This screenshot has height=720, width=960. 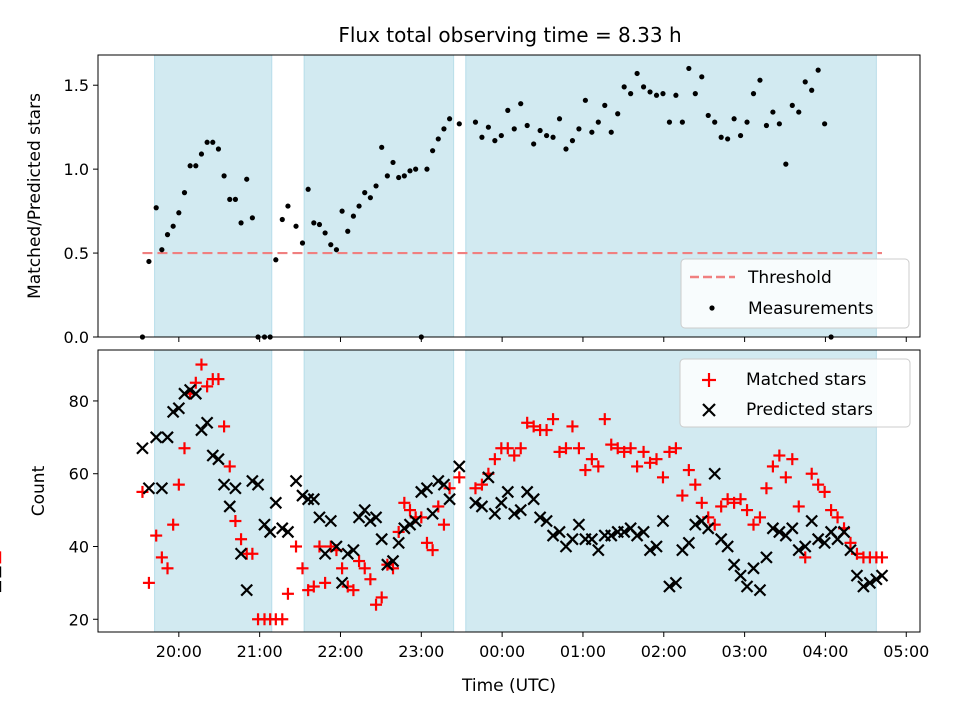 What do you see at coordinates (583, 651) in the screenshot?
I see `x-tick-label: 01:00` at bounding box center [583, 651].